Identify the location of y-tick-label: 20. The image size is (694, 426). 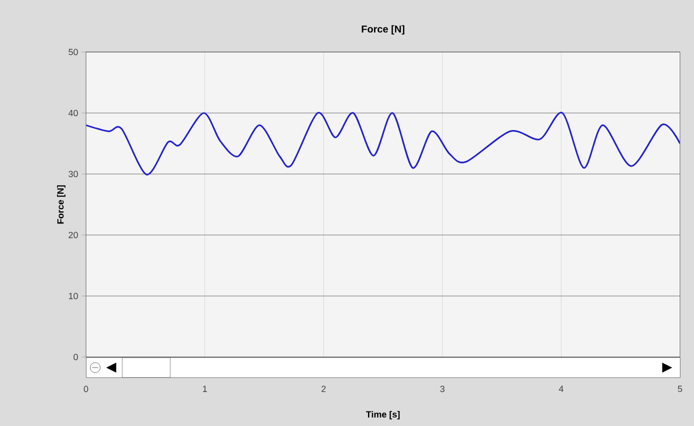
(73, 235).